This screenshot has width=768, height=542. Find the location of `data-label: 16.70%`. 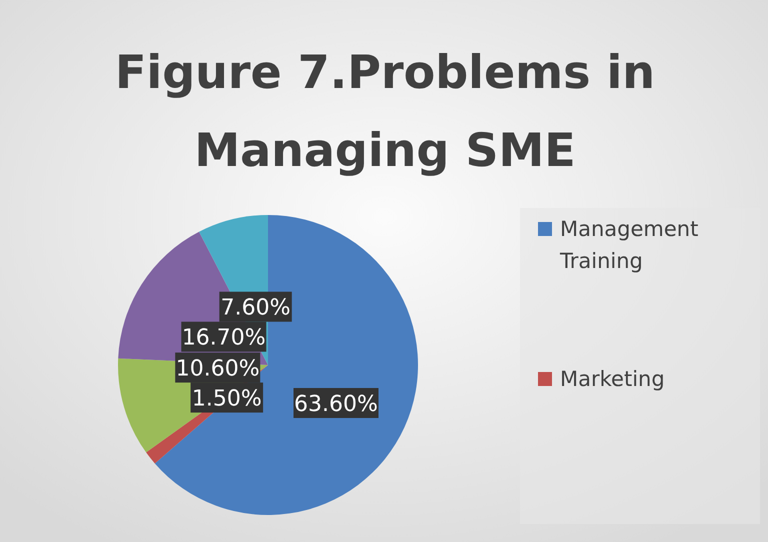

data-label: 16.70% is located at coordinates (224, 338).